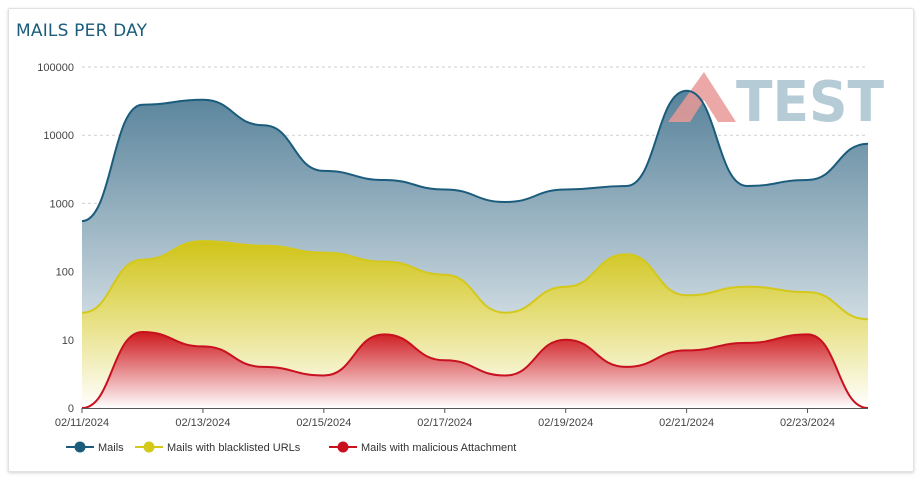 Image resolution: width=920 pixels, height=480 pixels. I want to click on y-tick-label: 10000, so click(58, 136).